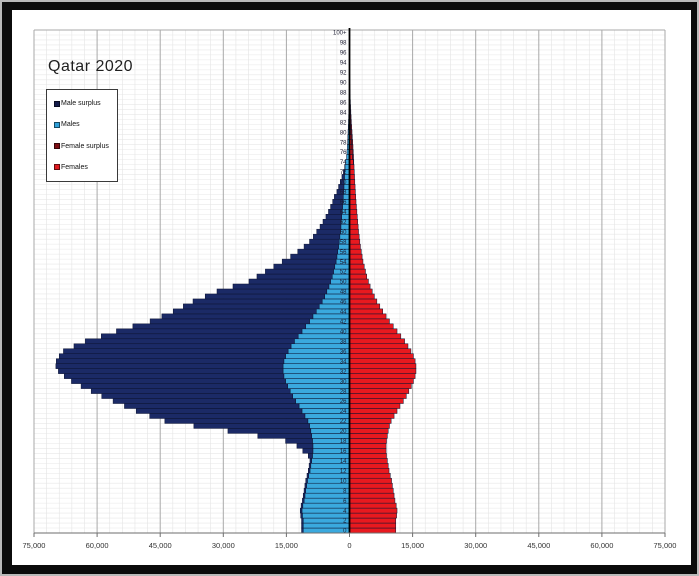  What do you see at coordinates (343, 103) in the screenshot?
I see `svg-text: 86` at bounding box center [343, 103].